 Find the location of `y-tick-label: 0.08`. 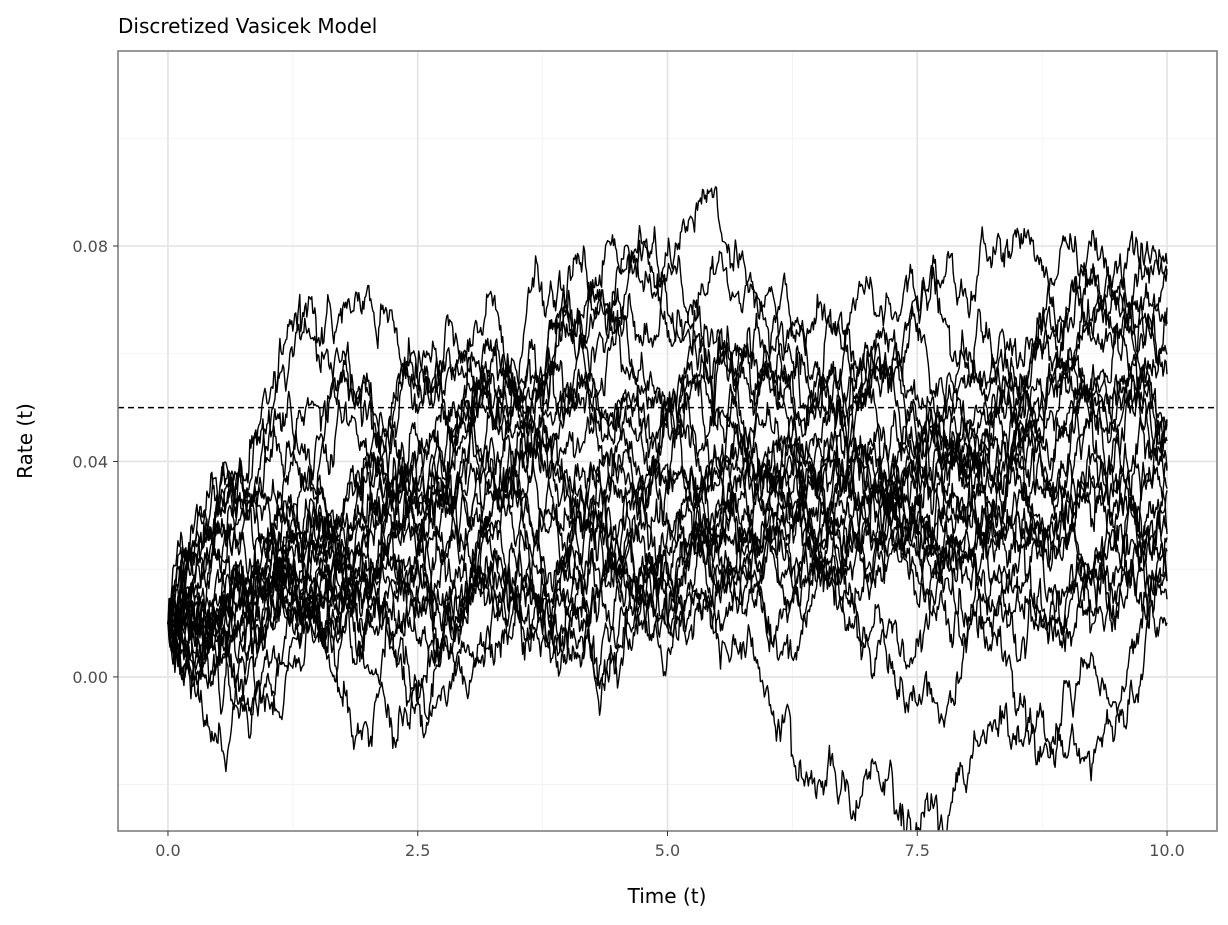

y-tick-label: 0.08 is located at coordinates (90, 246).